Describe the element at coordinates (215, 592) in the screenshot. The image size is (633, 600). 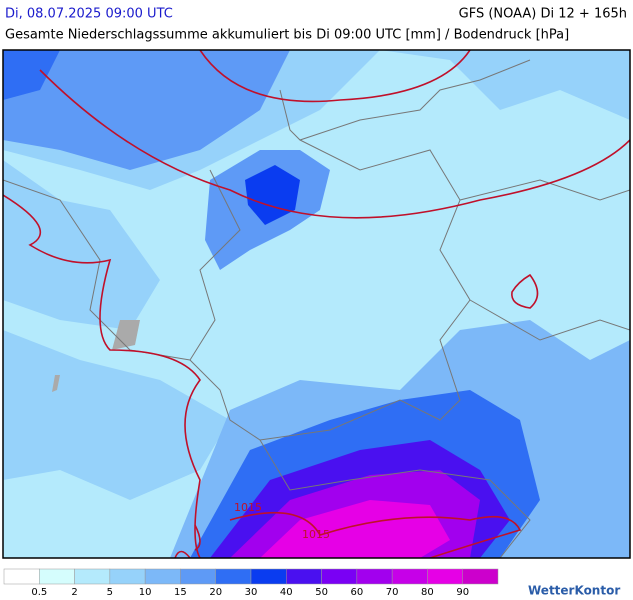
I see `legend-label: 20` at that location.